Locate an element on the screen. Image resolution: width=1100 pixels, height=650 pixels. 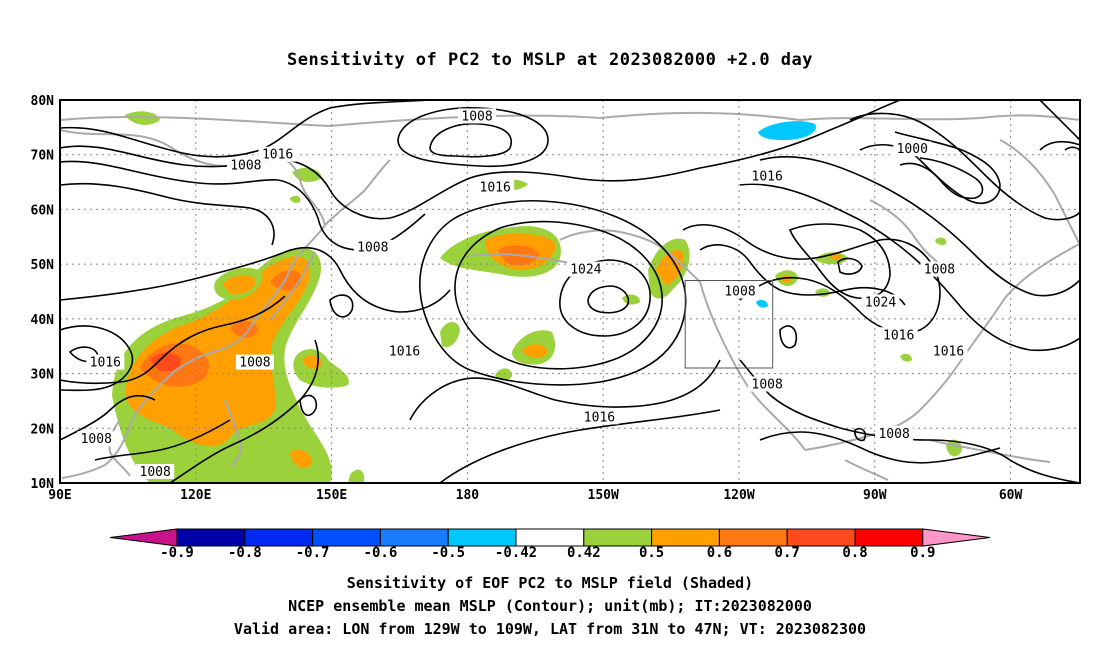
lon-label: 90E is located at coordinates (59, 495).